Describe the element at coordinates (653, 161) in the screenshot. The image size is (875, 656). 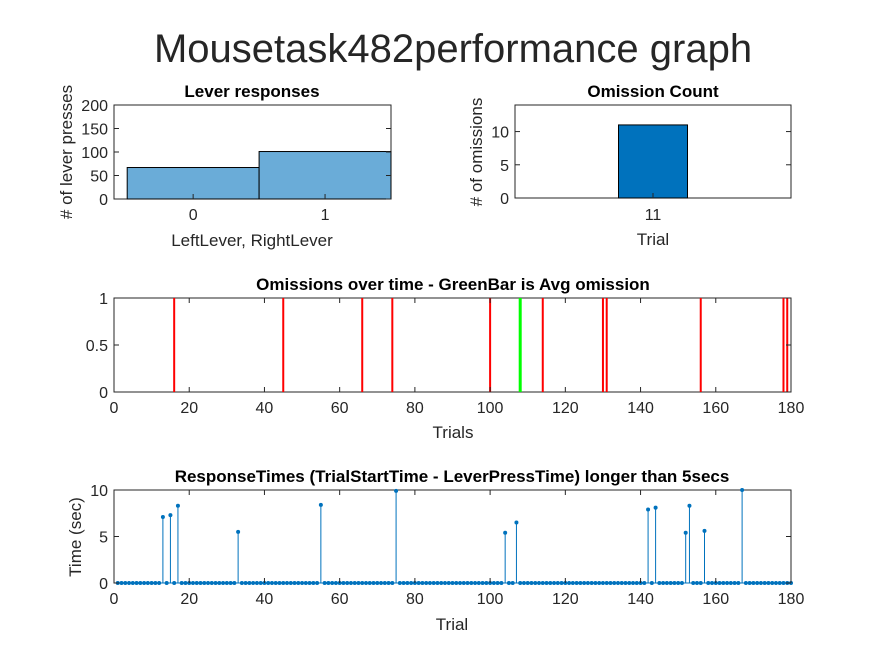
I see `omission-count-bar` at that location.